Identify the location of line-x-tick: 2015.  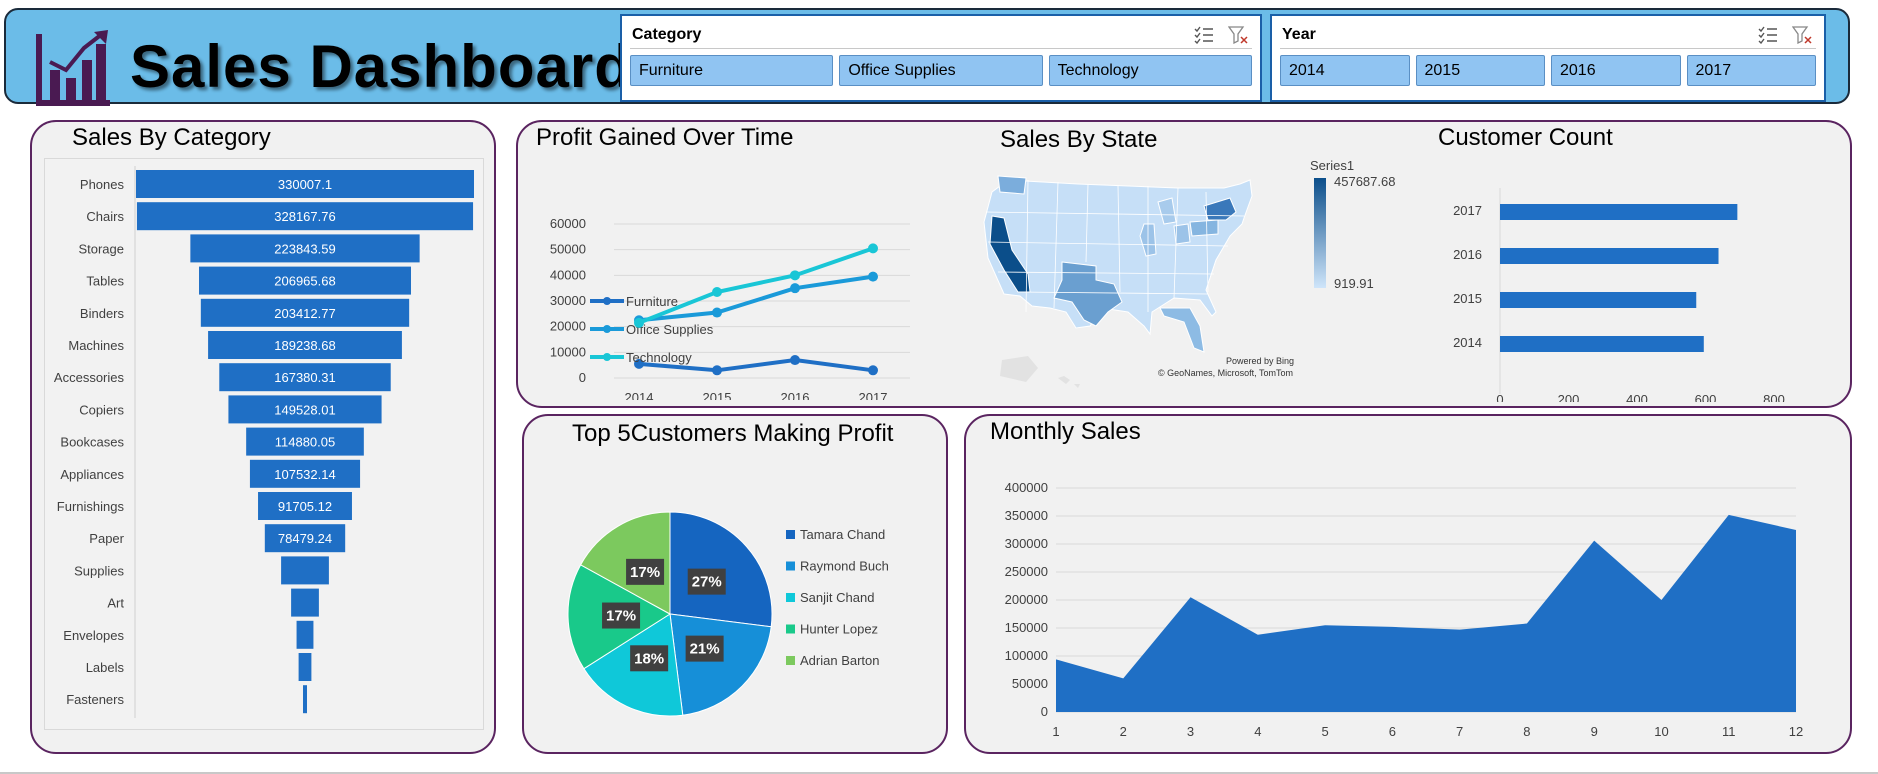
(717, 395).